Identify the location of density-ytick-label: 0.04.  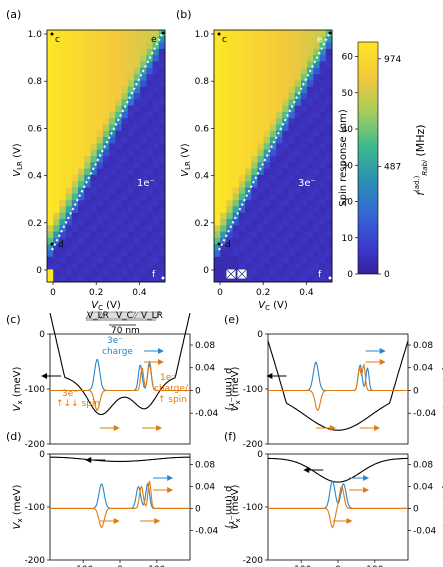
(423, 488).